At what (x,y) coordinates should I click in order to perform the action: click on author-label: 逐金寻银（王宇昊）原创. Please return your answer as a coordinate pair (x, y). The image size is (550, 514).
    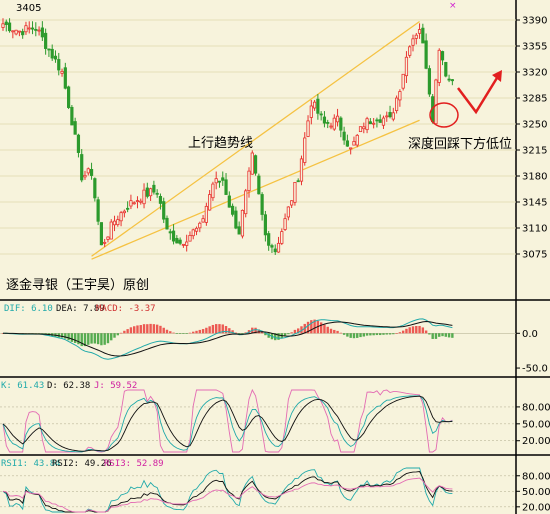
    Looking at the image, I should click on (77, 285).